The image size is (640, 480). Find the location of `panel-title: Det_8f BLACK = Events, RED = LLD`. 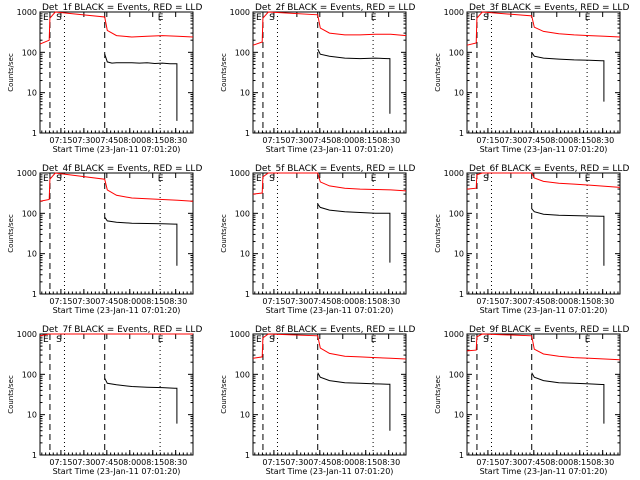

panel-title: Det_8f BLACK = Events, RED = LLD is located at coordinates (335, 330).